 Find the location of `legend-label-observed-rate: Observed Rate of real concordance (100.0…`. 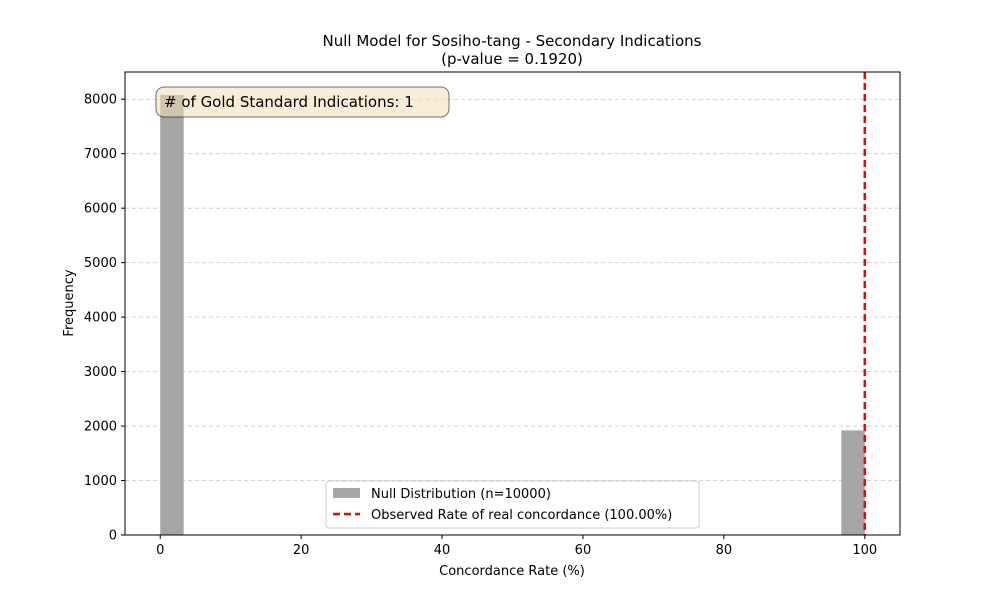

legend-label-observed-rate: Observed Rate of real concordance (100.0… is located at coordinates (521, 515).